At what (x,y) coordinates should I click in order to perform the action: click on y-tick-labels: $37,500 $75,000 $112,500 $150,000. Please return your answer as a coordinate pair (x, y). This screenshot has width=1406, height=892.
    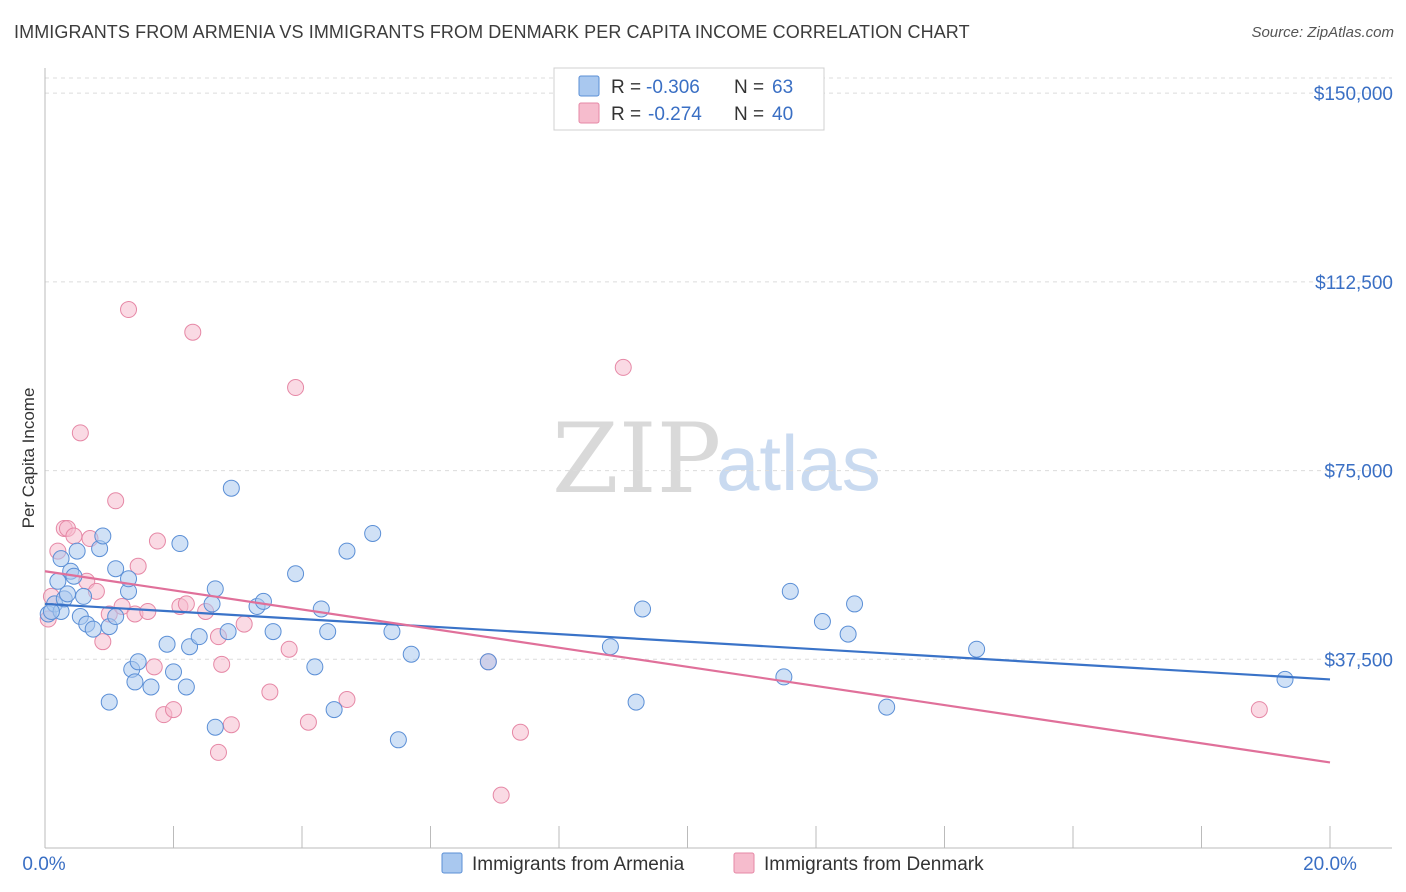
    Looking at the image, I should click on (1353, 377).